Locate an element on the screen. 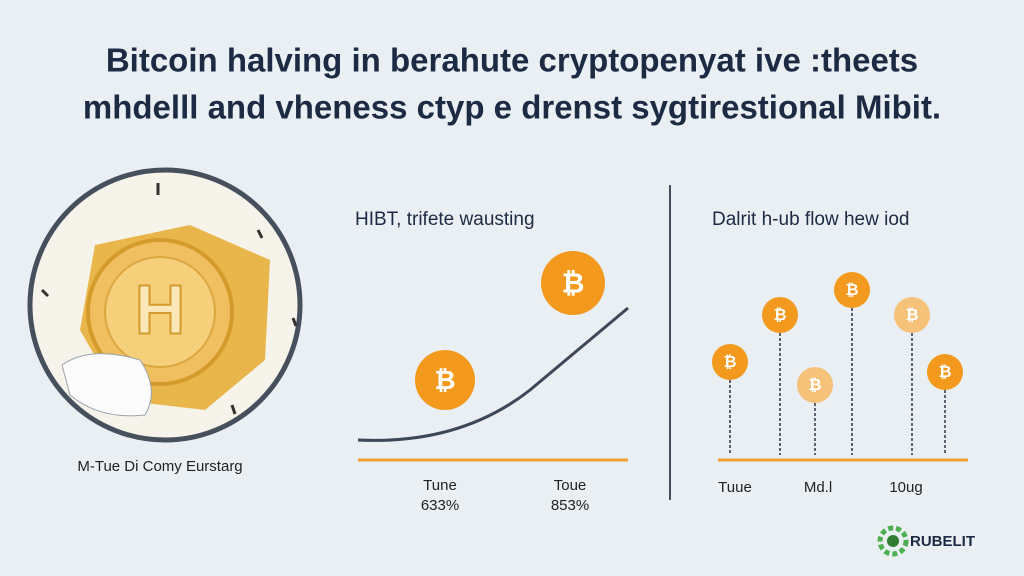 The image size is (1024, 576). caption: M-Tue Di Comy Eurstarg is located at coordinates (159, 466).